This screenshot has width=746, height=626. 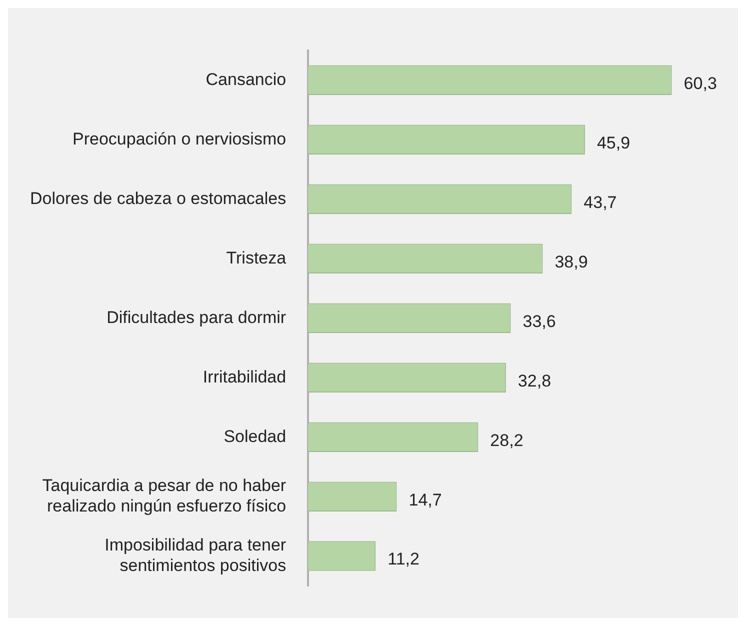 I want to click on y-tick-label: Preocupación o nerviosismo, so click(x=179, y=138).